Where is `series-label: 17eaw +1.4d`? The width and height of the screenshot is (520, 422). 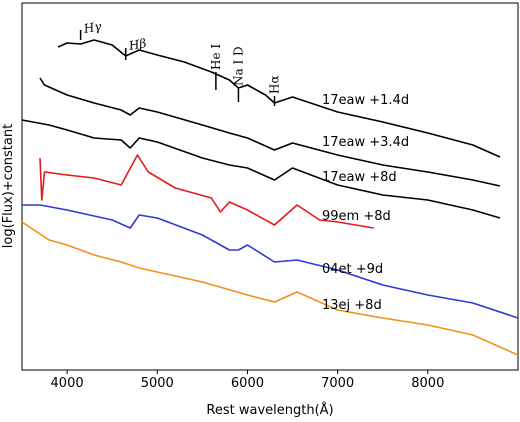 series-label: 17eaw +1.4d is located at coordinates (365, 100).